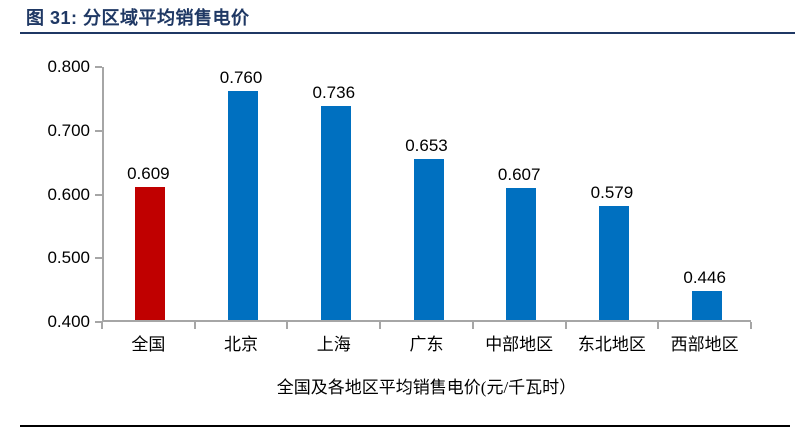 The image size is (798, 431). What do you see at coordinates (405, 426) in the screenshot?
I see `bottom-rule` at bounding box center [405, 426].